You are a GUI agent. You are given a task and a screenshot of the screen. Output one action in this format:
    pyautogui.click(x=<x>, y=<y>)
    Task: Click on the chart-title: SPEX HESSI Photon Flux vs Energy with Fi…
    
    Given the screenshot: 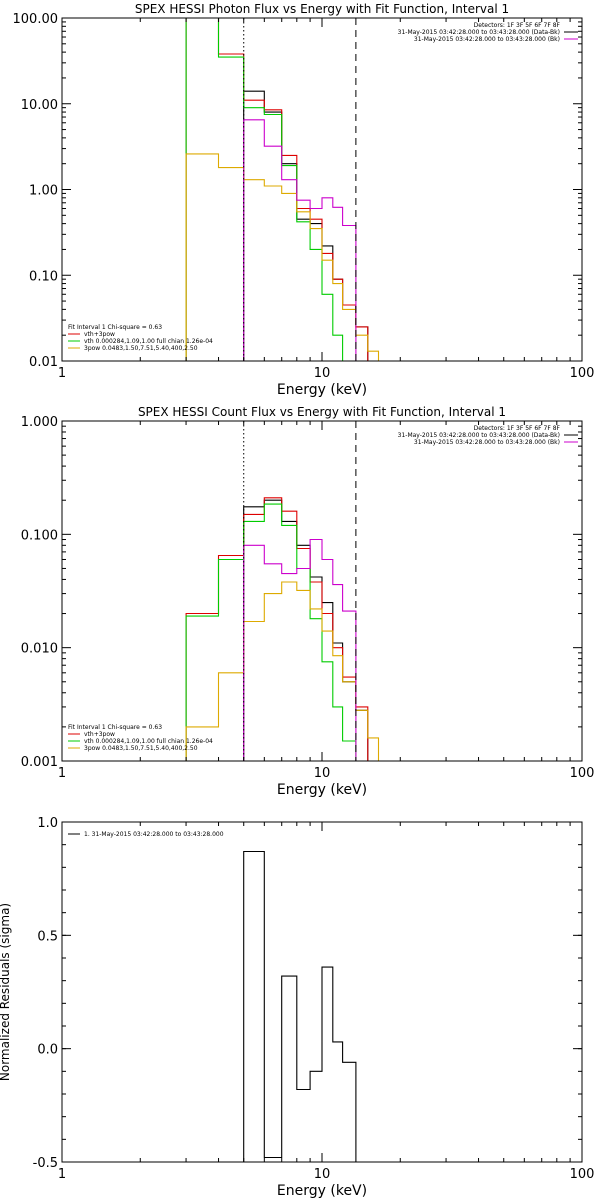 What is the action you would take?
    pyautogui.click(x=322, y=9)
    